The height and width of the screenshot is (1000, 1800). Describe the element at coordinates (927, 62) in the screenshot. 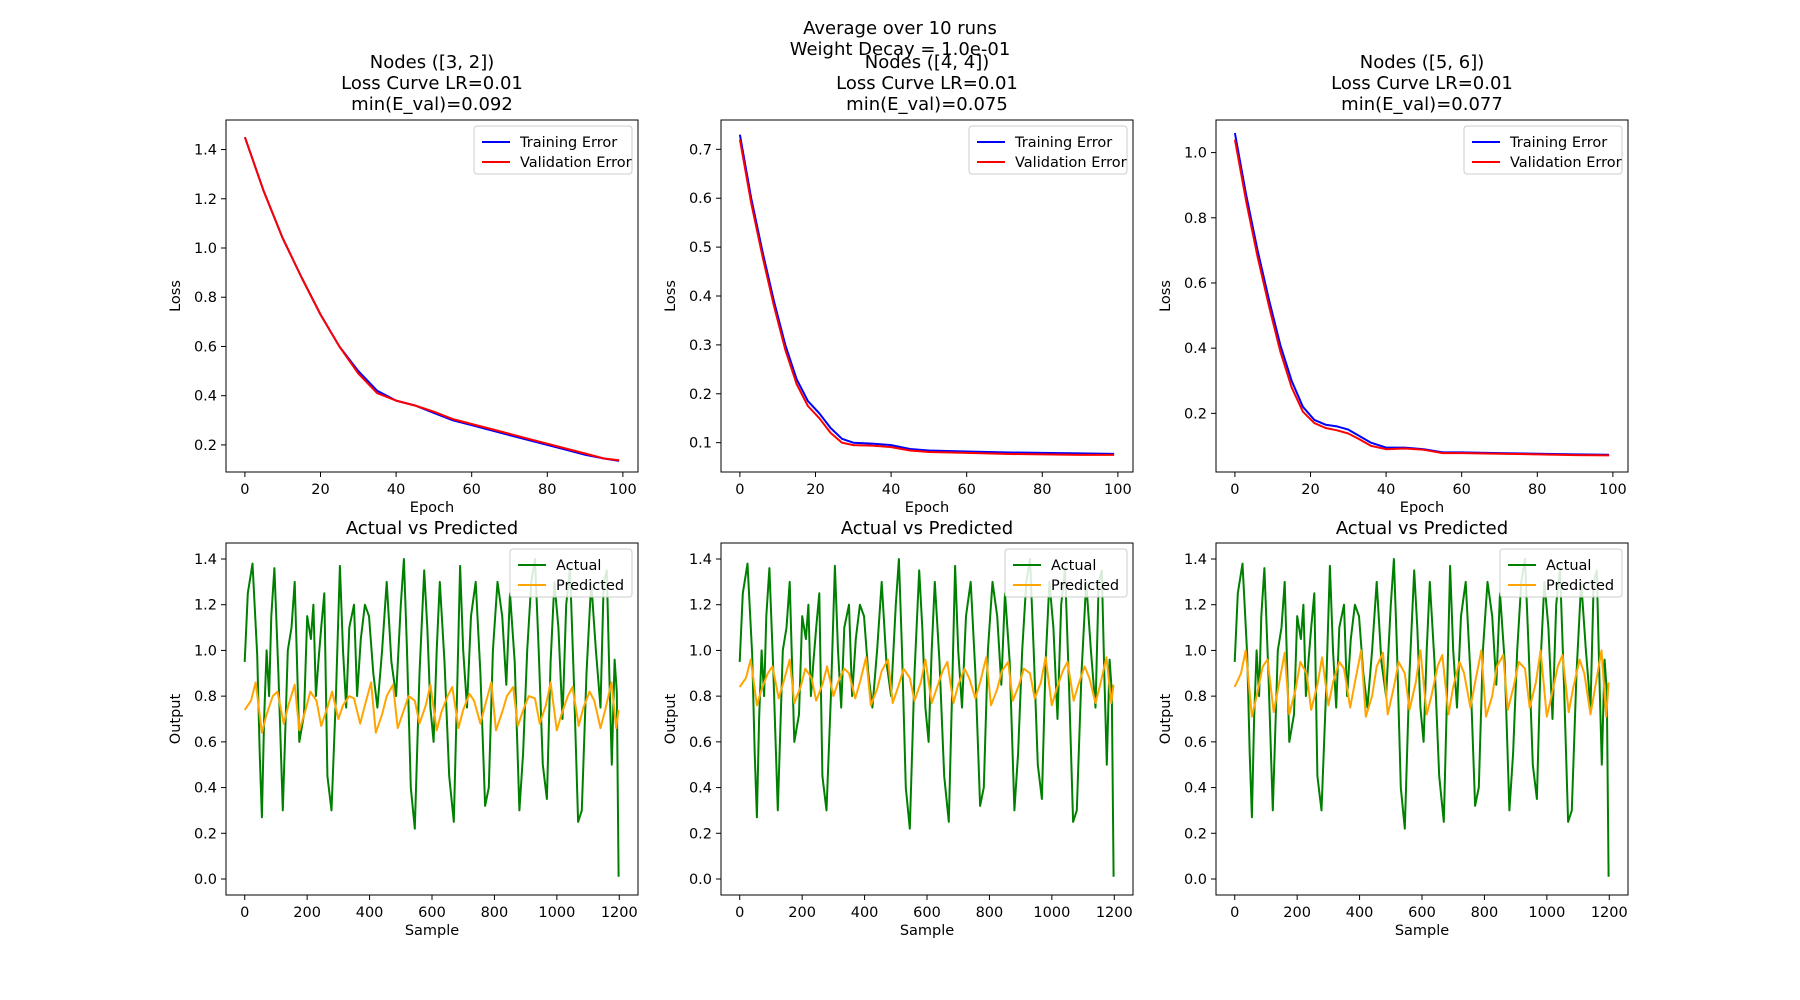

I see `subplot-title-line-1: Nodes ([4, 4])` at that location.